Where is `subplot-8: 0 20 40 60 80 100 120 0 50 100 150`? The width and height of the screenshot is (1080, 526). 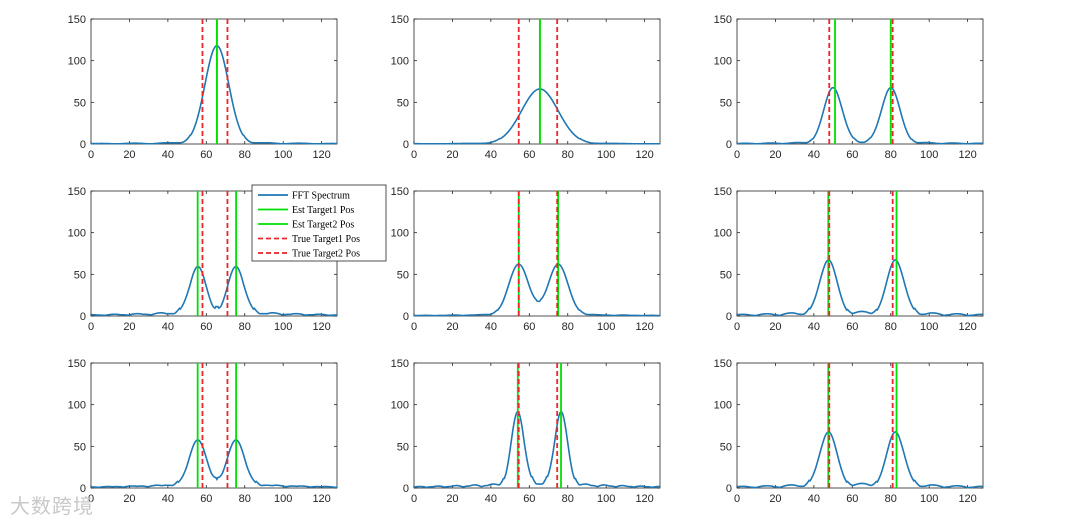
subplot-8: 0 20 40 60 80 100 120 0 50 100 150 is located at coordinates (526, 431).